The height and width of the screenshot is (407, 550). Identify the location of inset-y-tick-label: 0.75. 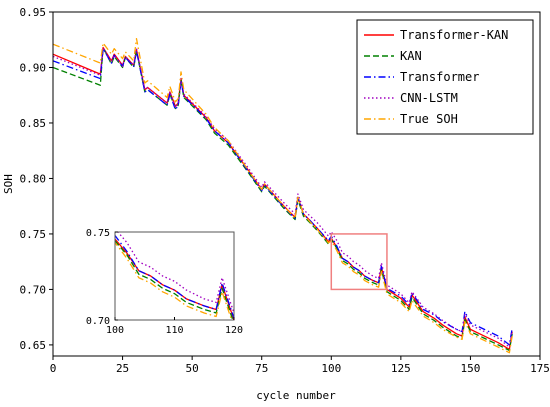
(98, 233).